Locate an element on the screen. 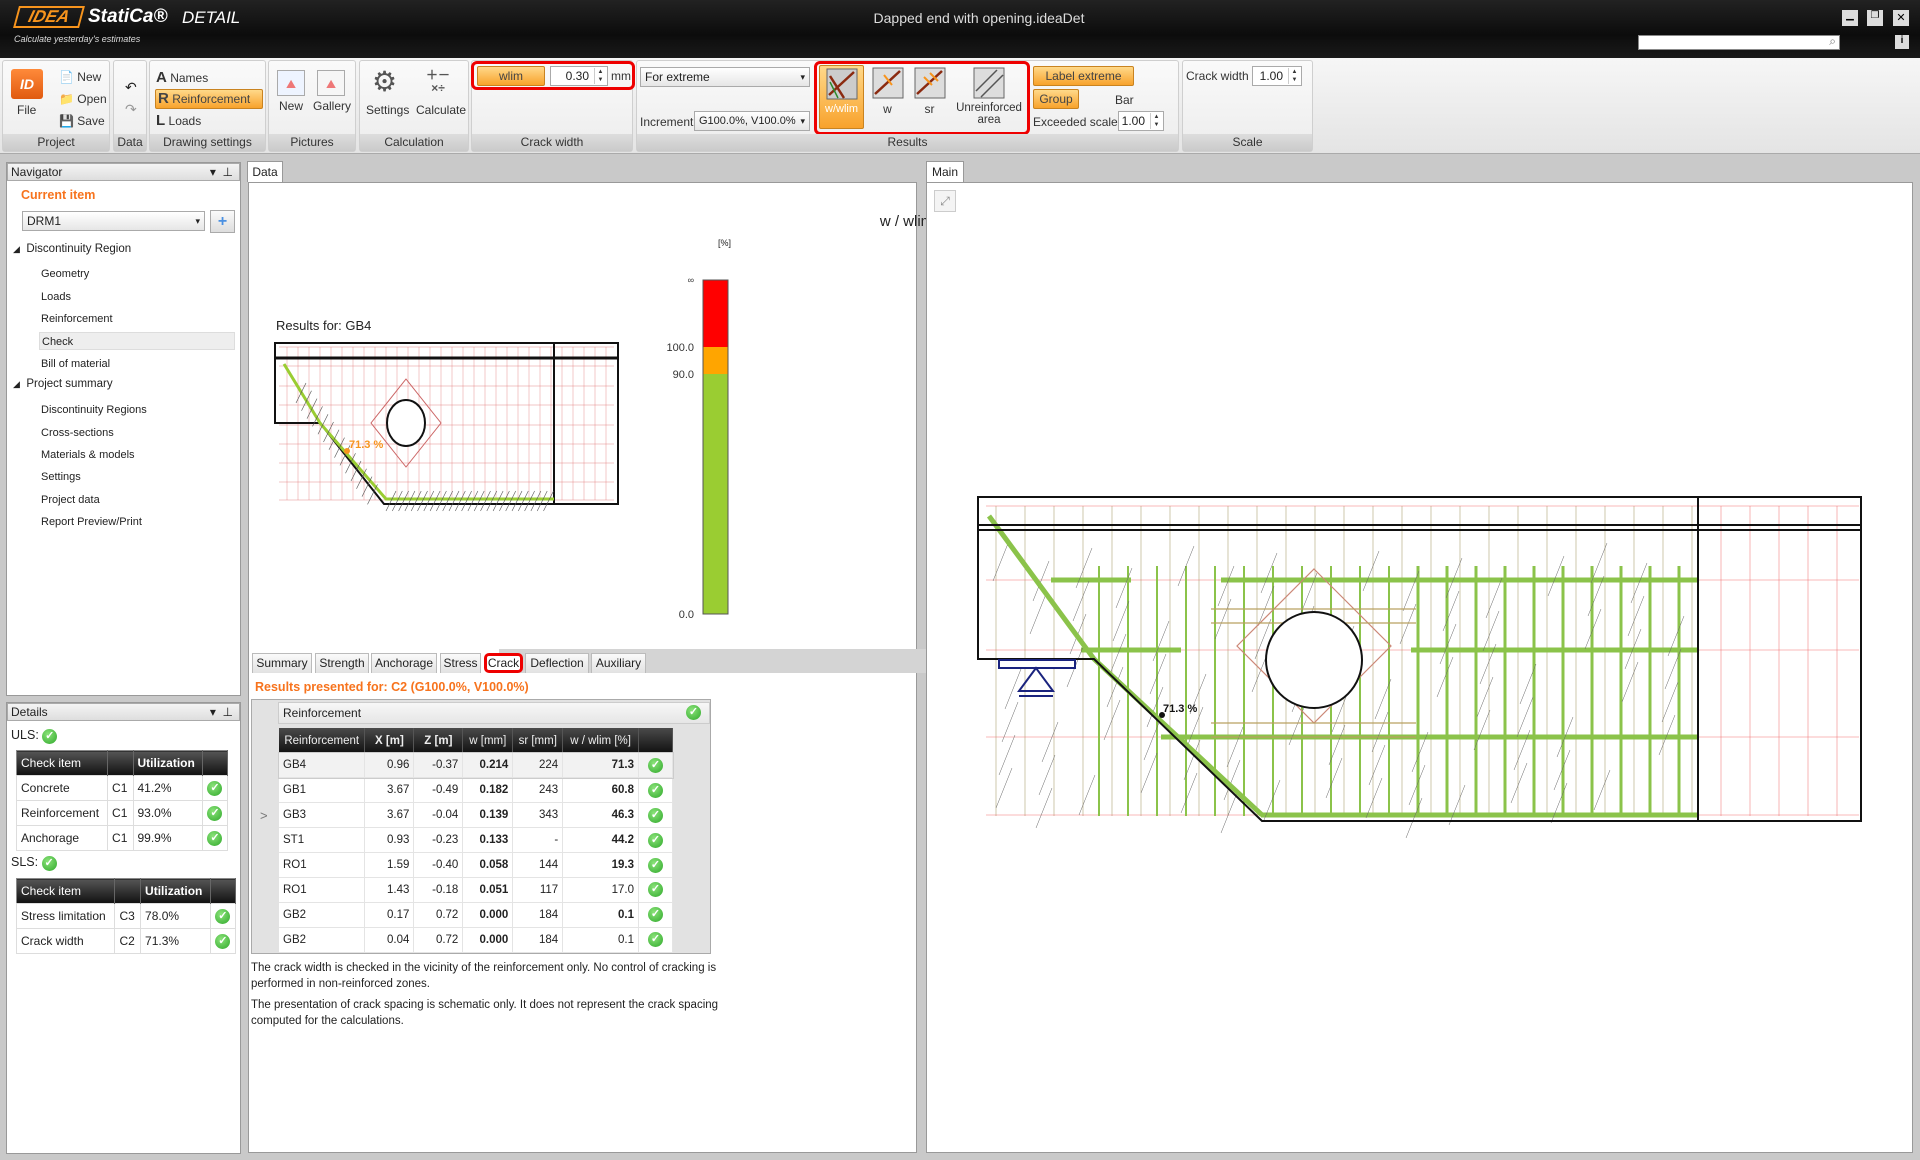 This screenshot has height=1160, width=1920. tree-item: Report Preview/Print is located at coordinates (91, 522).